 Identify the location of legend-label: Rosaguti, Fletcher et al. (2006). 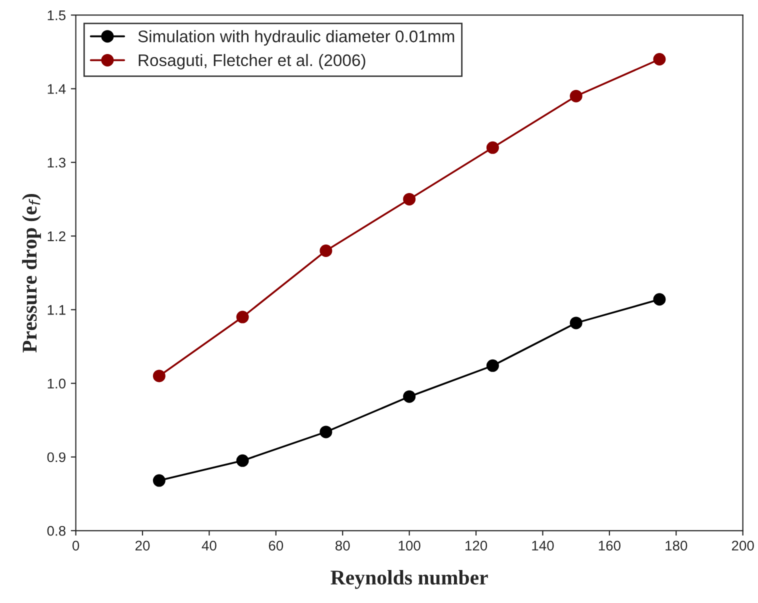
(252, 62).